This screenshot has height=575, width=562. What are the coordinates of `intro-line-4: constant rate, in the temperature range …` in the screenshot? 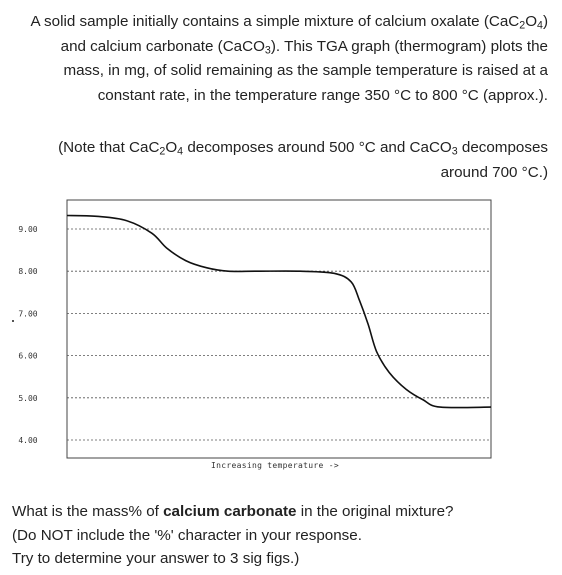 It's located at (322, 95).